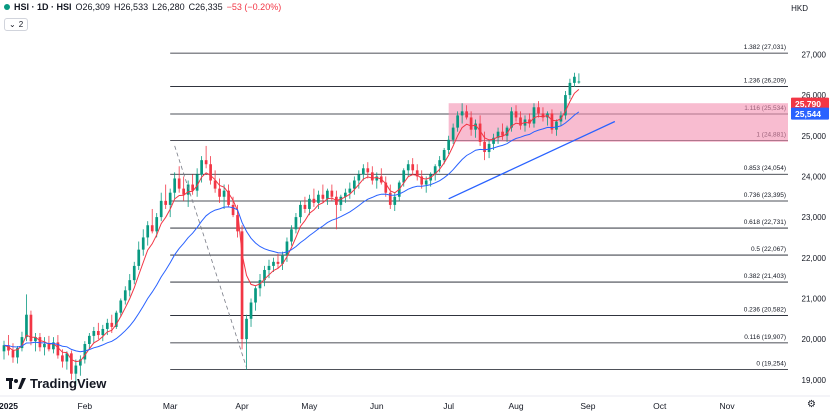 Image resolution: width=830 pixels, height=414 pixels. What do you see at coordinates (254, 7) in the screenshot?
I see `change-value: −53 (−0.20%)` at bounding box center [254, 7].